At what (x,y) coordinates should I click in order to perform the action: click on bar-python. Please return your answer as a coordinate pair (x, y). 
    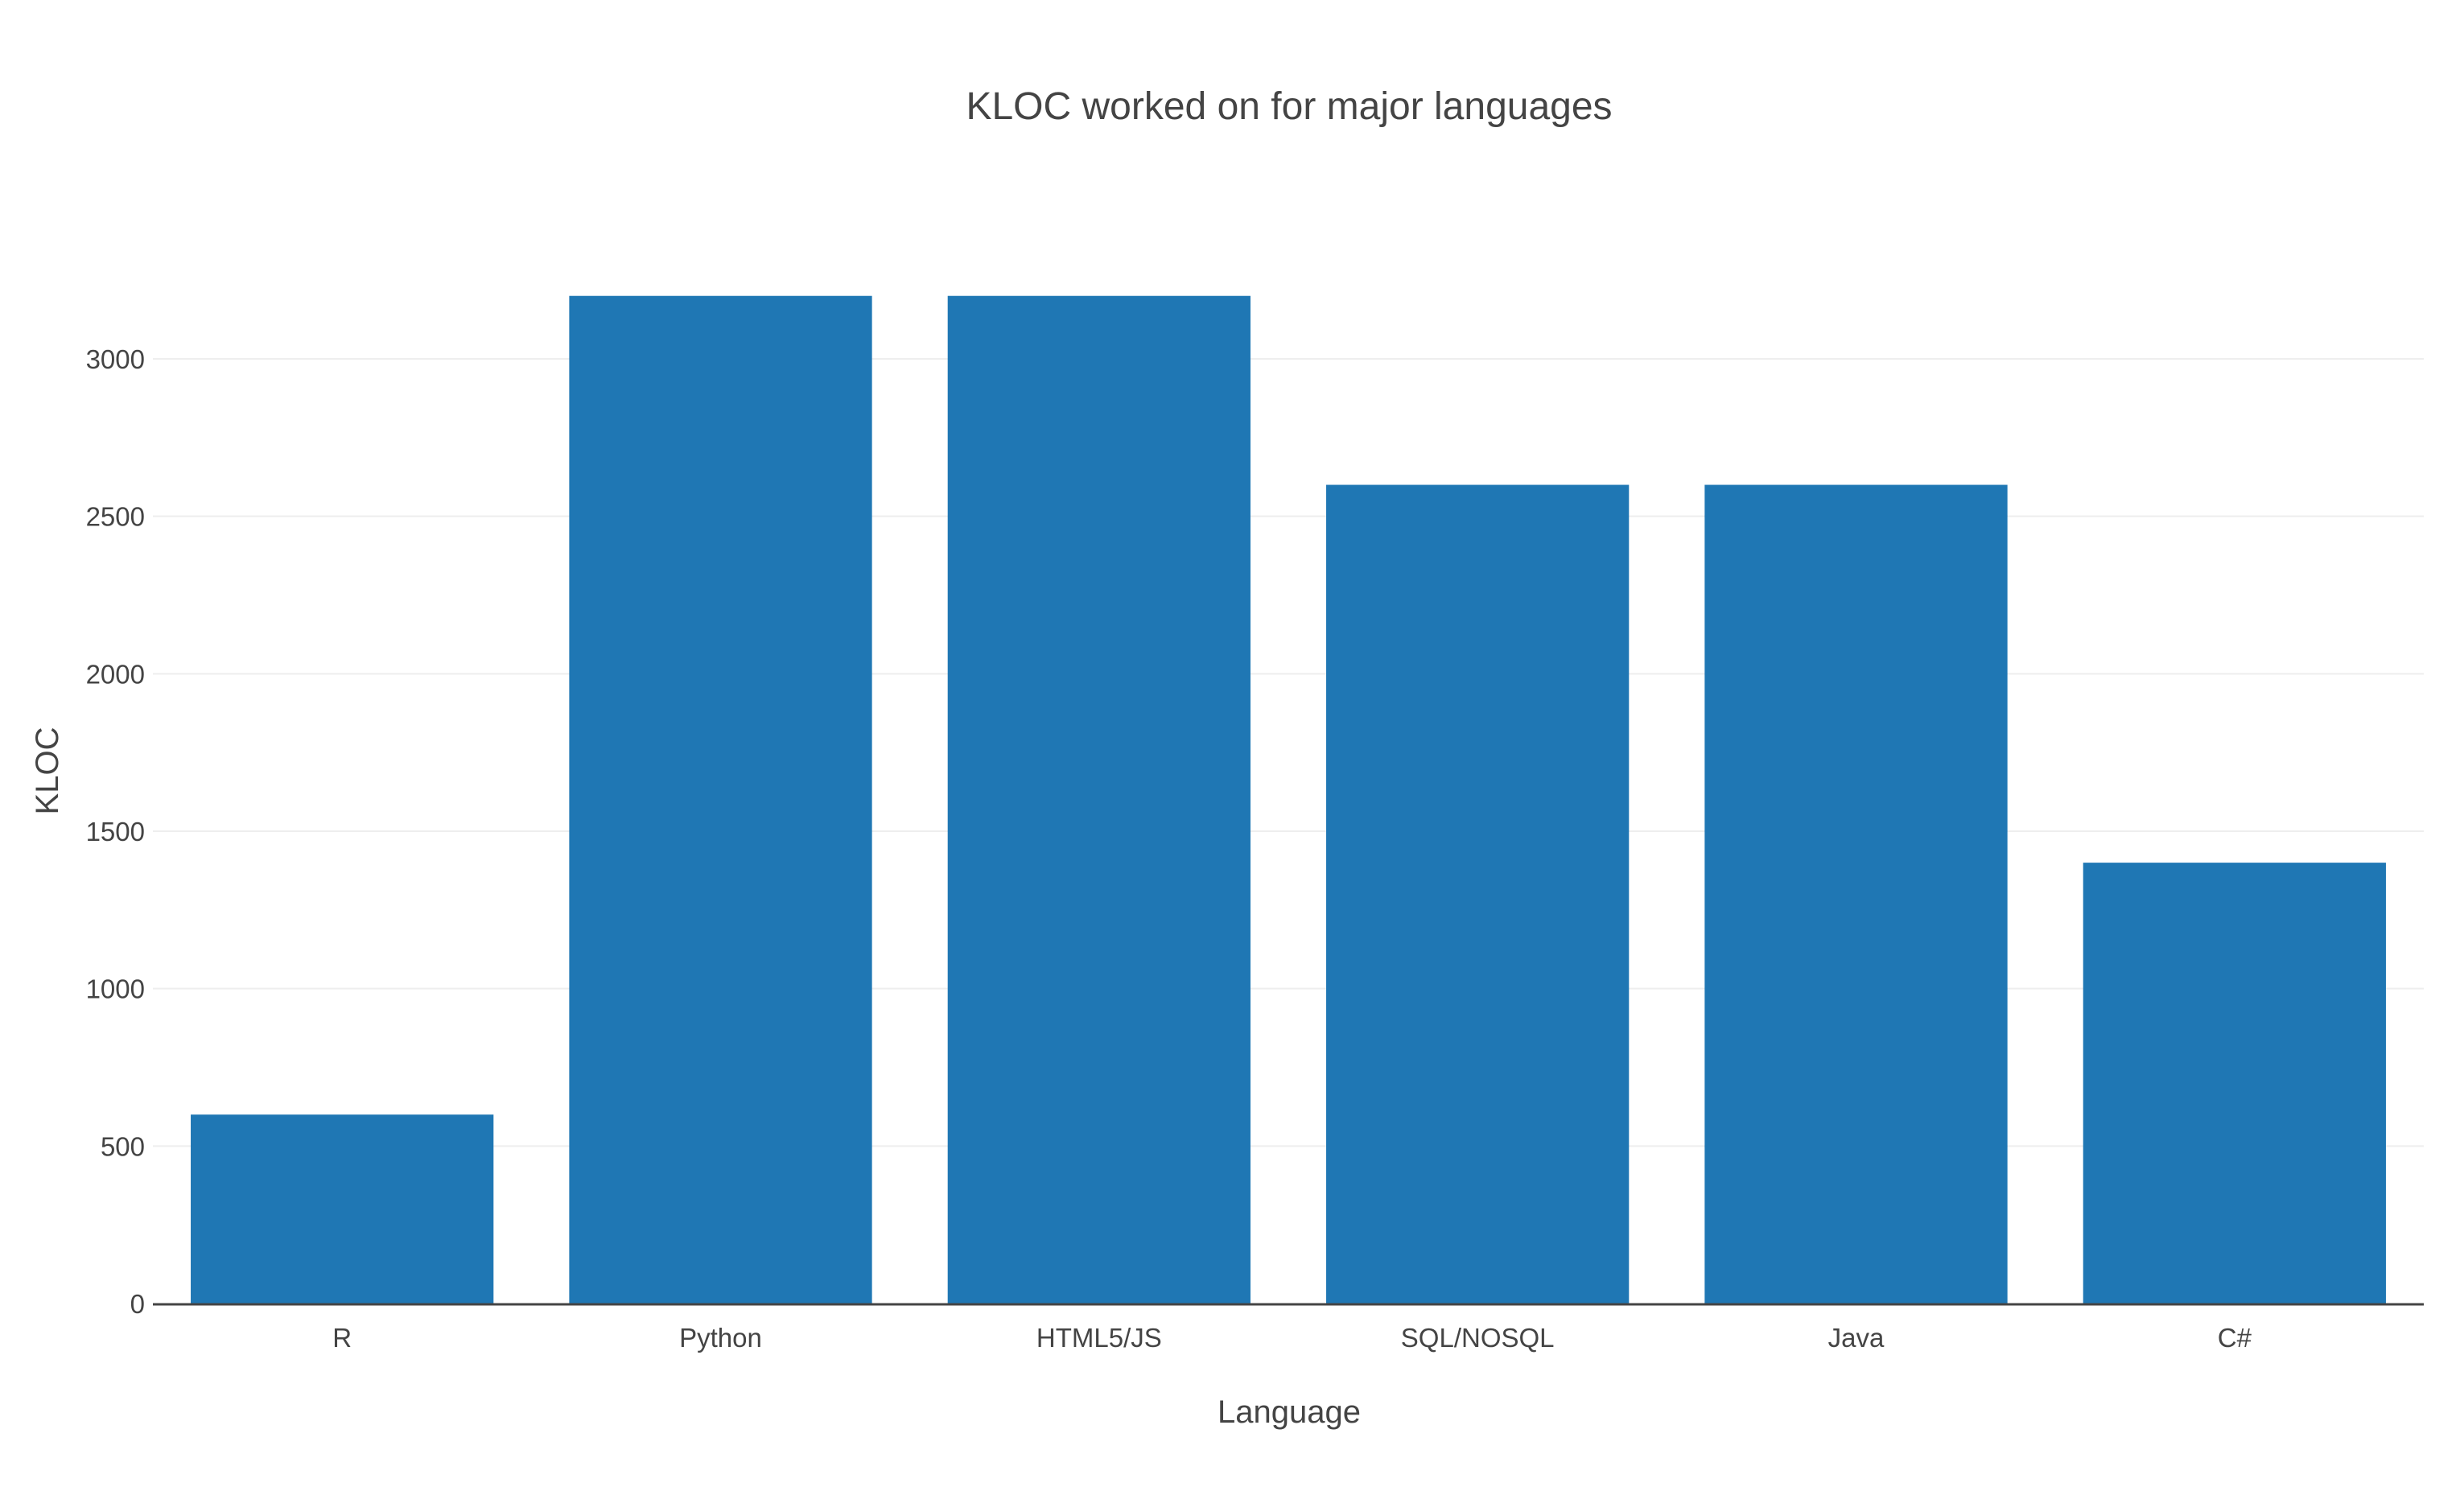
    Looking at the image, I should click on (720, 799).